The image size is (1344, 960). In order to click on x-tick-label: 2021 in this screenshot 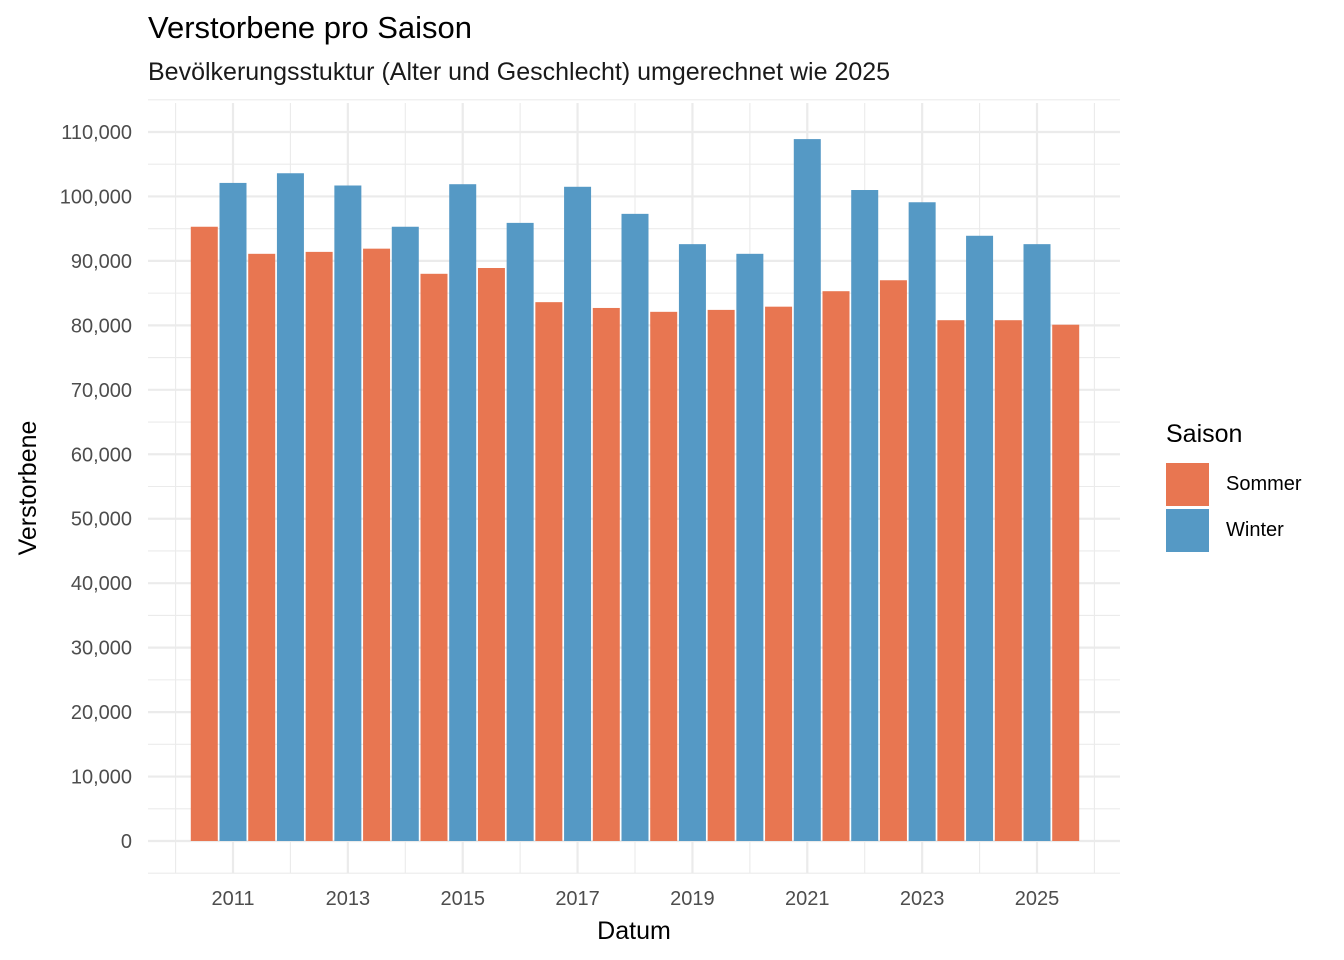, I will do `click(807, 899)`.